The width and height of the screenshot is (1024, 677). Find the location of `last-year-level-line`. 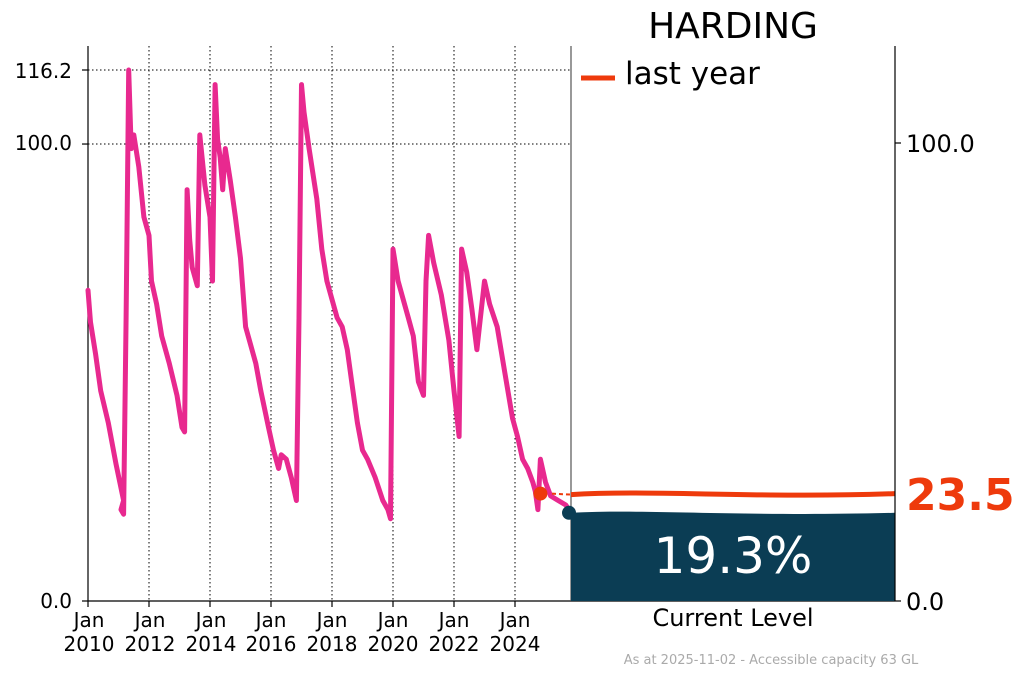

last-year-level-line is located at coordinates (733, 494).